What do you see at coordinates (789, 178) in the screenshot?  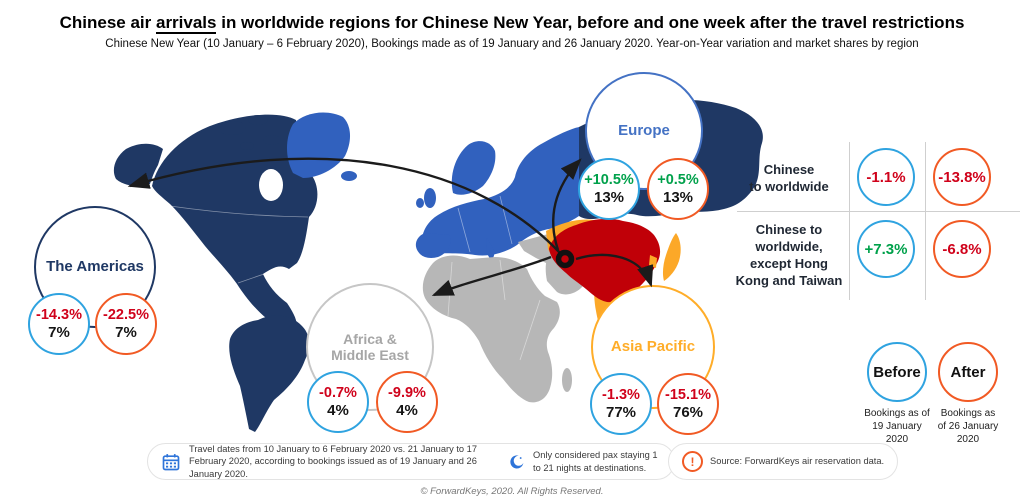 I see `summary-label-chinese-to-worldwide: Chinese to worldwide` at bounding box center [789, 178].